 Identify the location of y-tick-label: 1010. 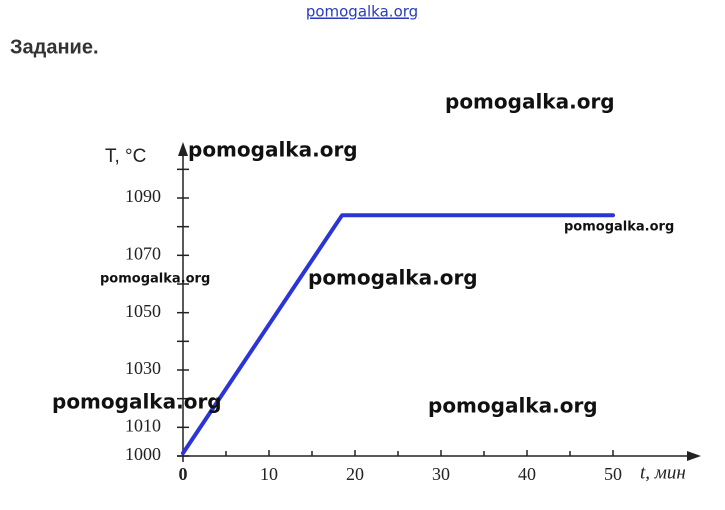
(143, 425).